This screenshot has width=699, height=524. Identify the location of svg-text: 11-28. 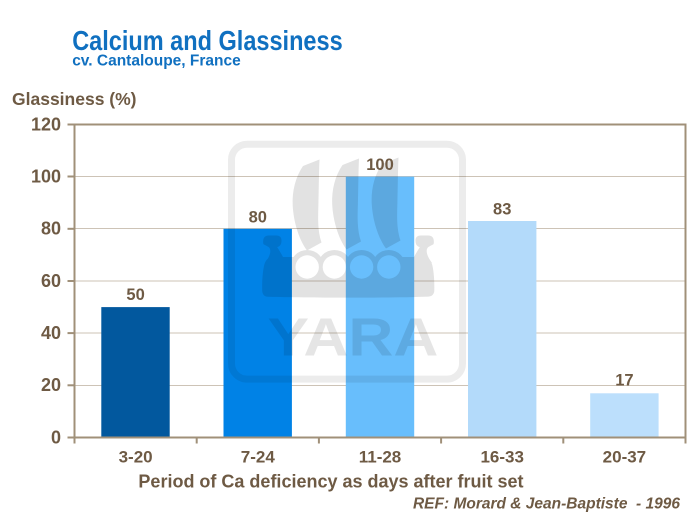
(380, 457).